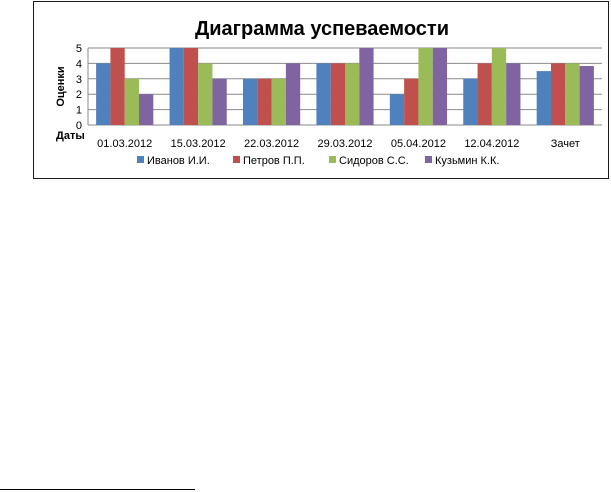 The width and height of the screenshot is (611, 492). I want to click on footnote-rule, so click(97, 489).